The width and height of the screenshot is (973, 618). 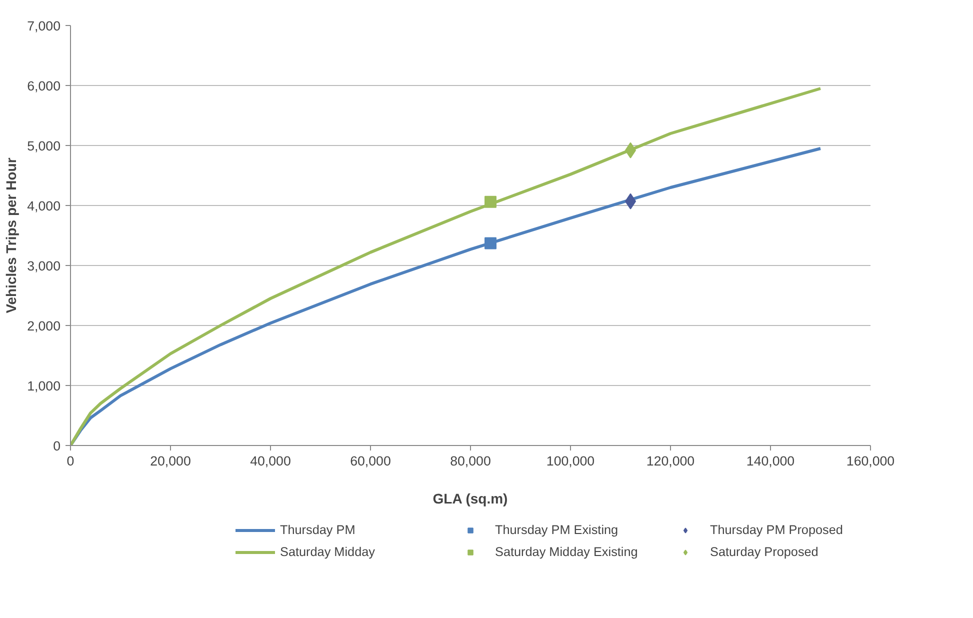 What do you see at coordinates (570, 461) in the screenshot?
I see `x-tick-label: 100,000` at bounding box center [570, 461].